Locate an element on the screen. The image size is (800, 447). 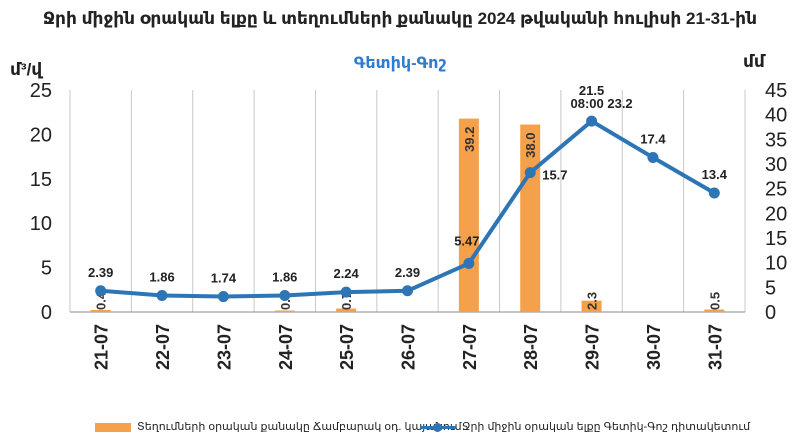
x-tick-label: 26-07 is located at coordinates (409, 347).